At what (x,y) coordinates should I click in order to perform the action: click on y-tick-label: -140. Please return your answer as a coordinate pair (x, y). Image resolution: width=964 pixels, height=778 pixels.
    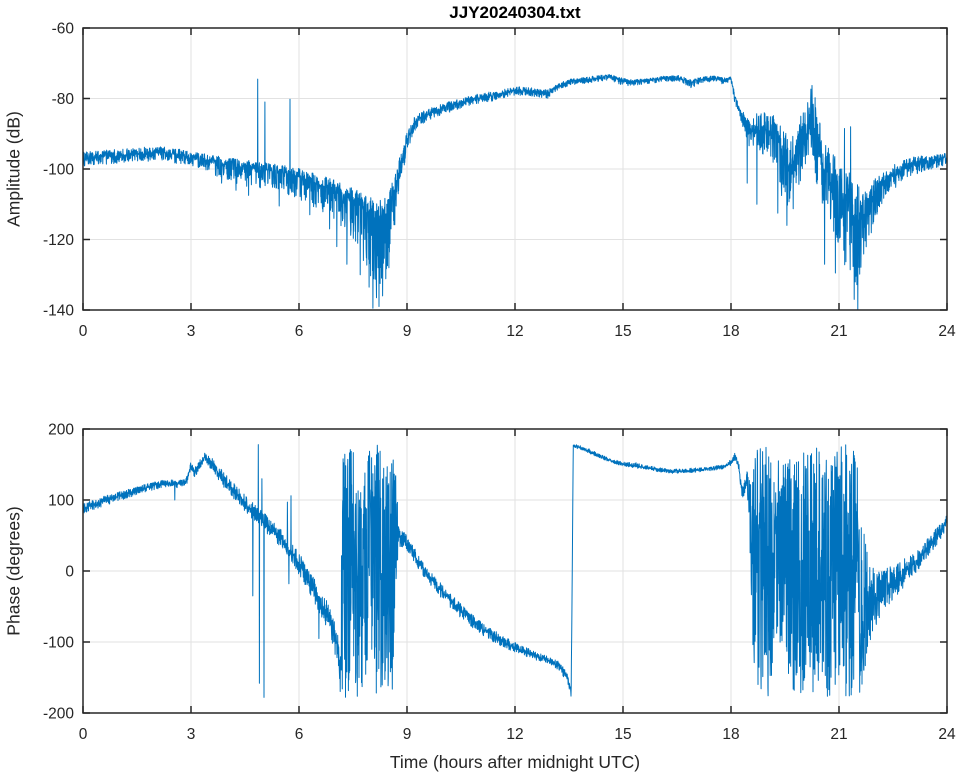
    Looking at the image, I should click on (58, 311).